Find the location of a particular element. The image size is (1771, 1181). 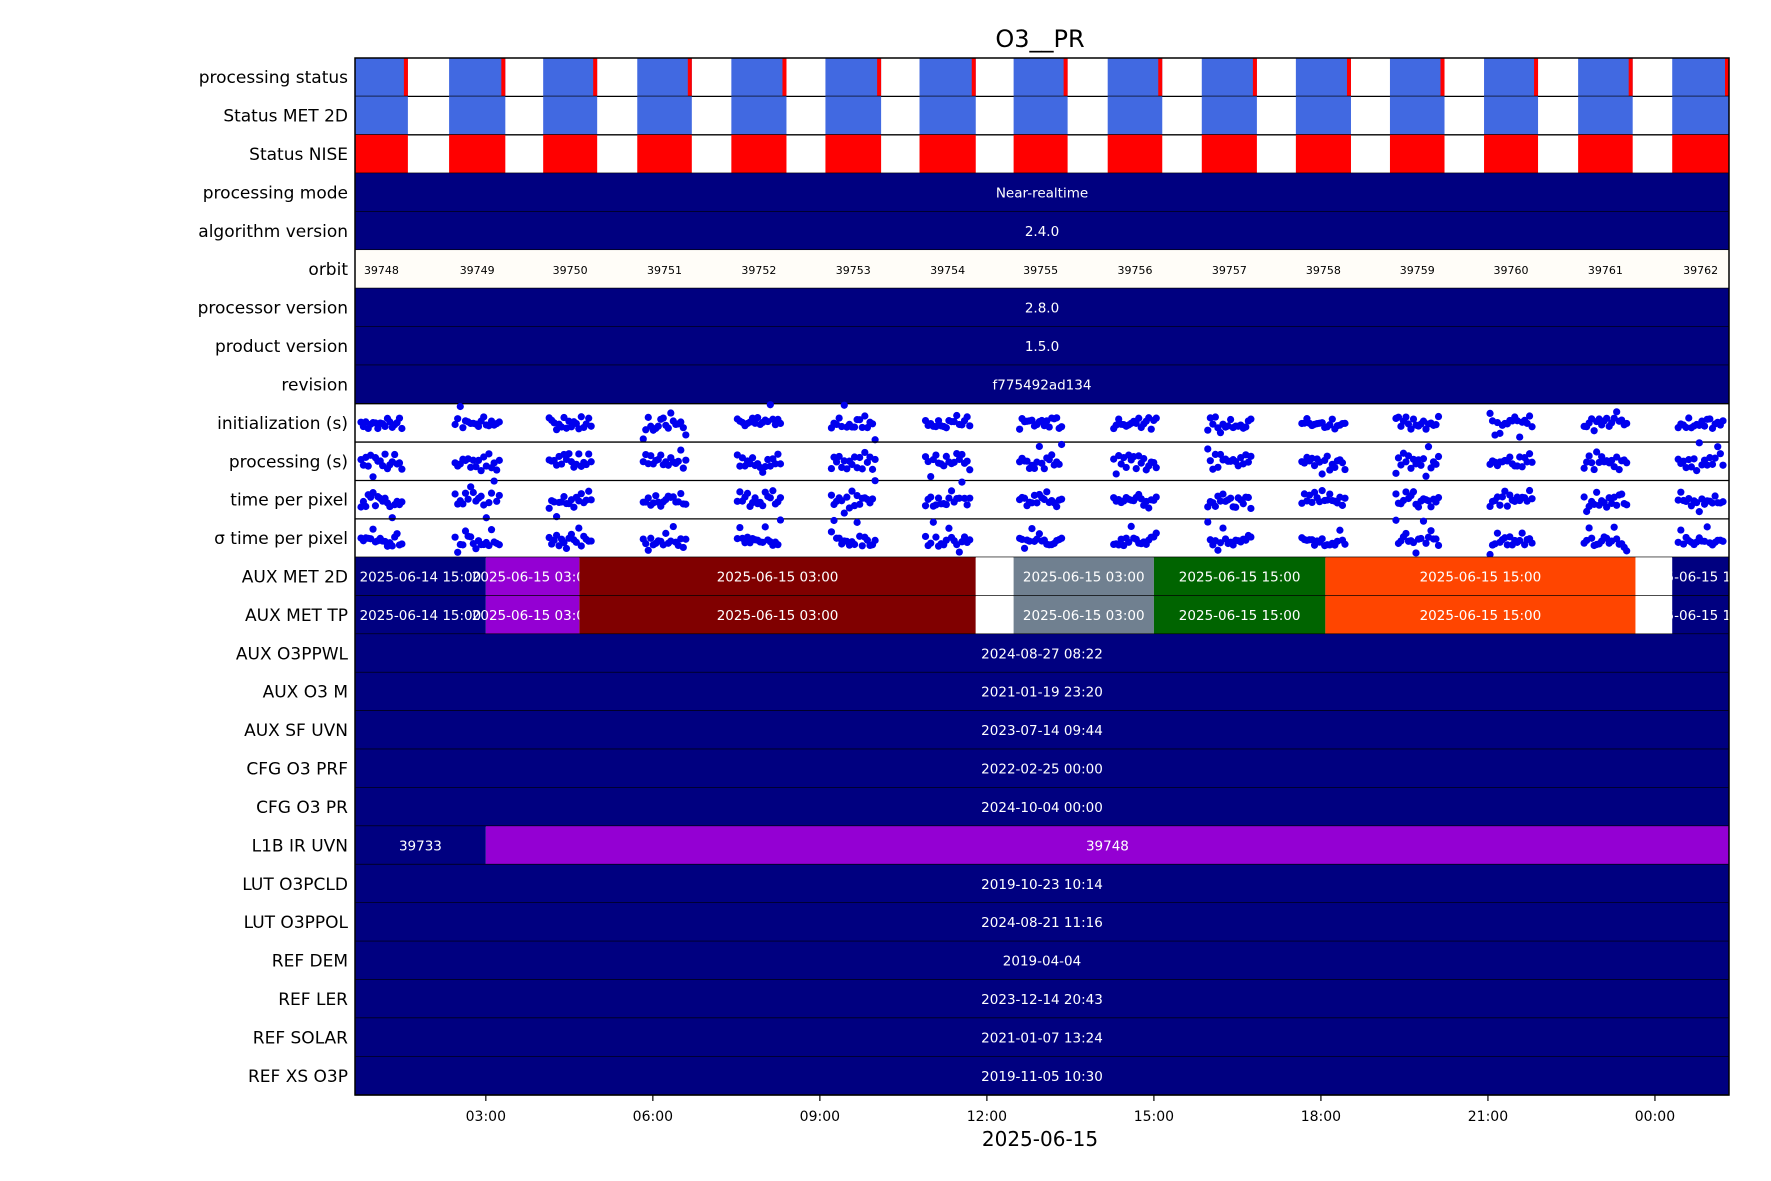

row-revision: f775492ad134 is located at coordinates (1042, 384).